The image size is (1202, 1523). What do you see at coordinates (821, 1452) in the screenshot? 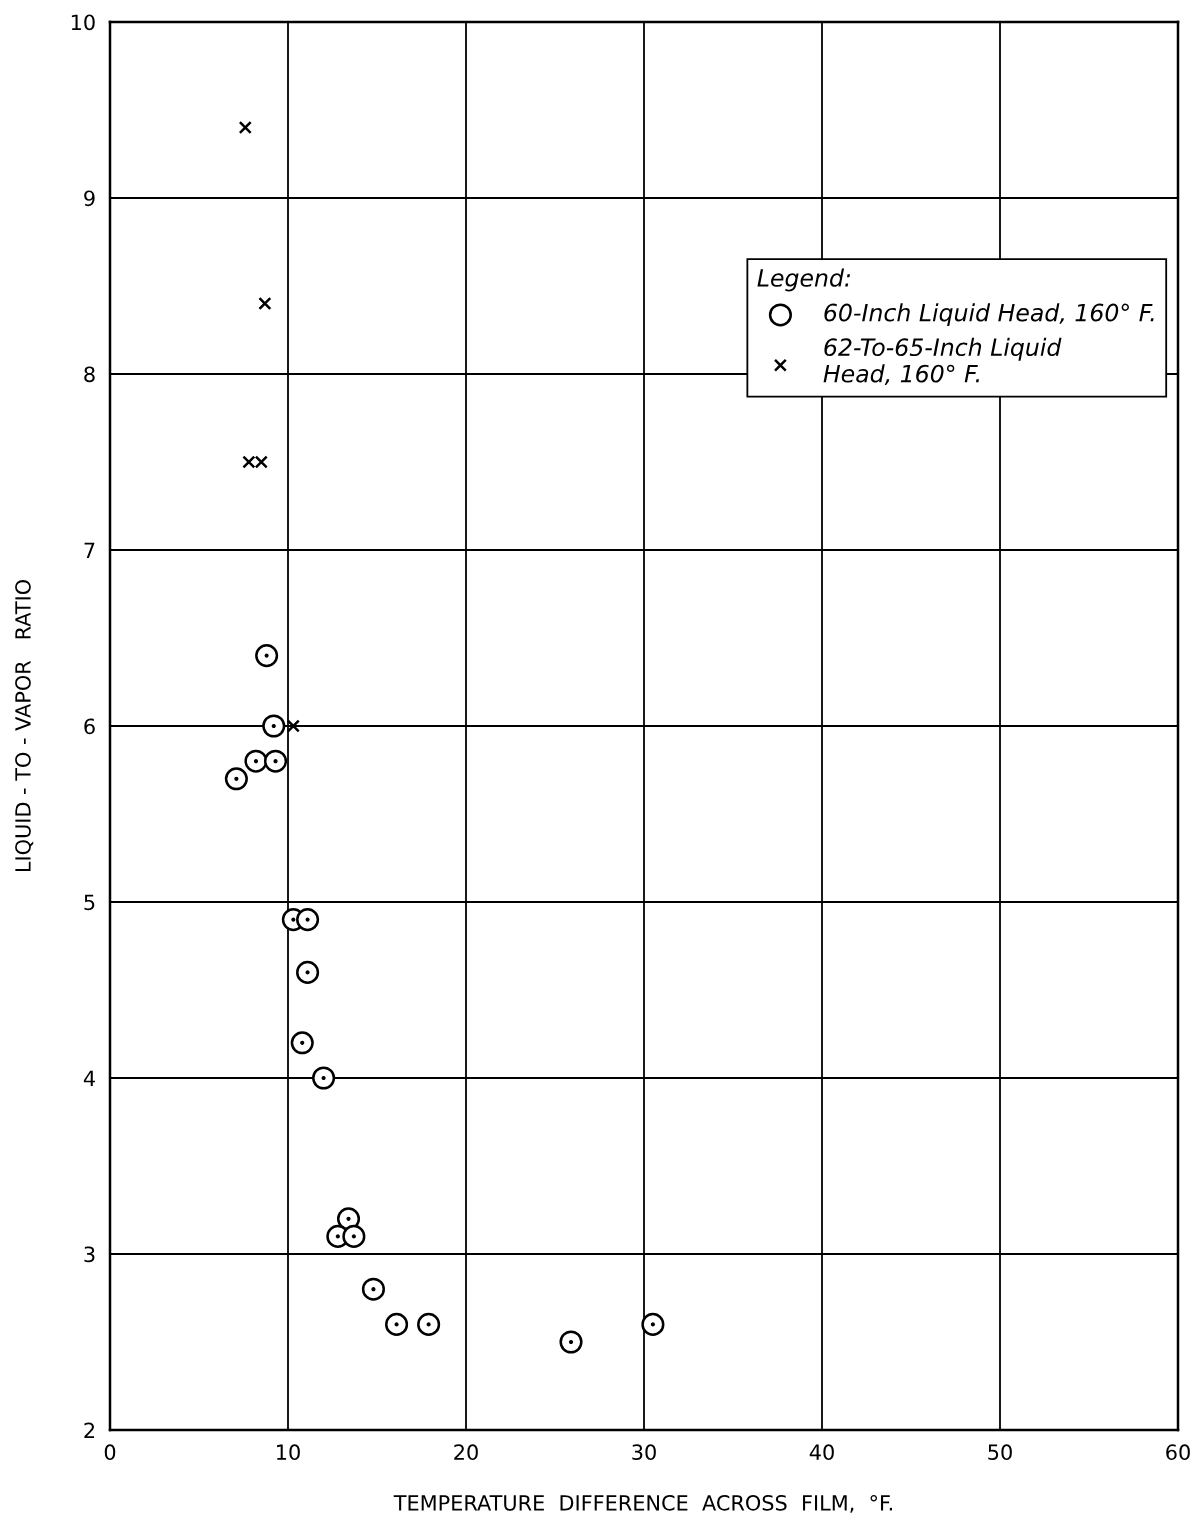
I see `x-tick-label: 40` at bounding box center [821, 1452].